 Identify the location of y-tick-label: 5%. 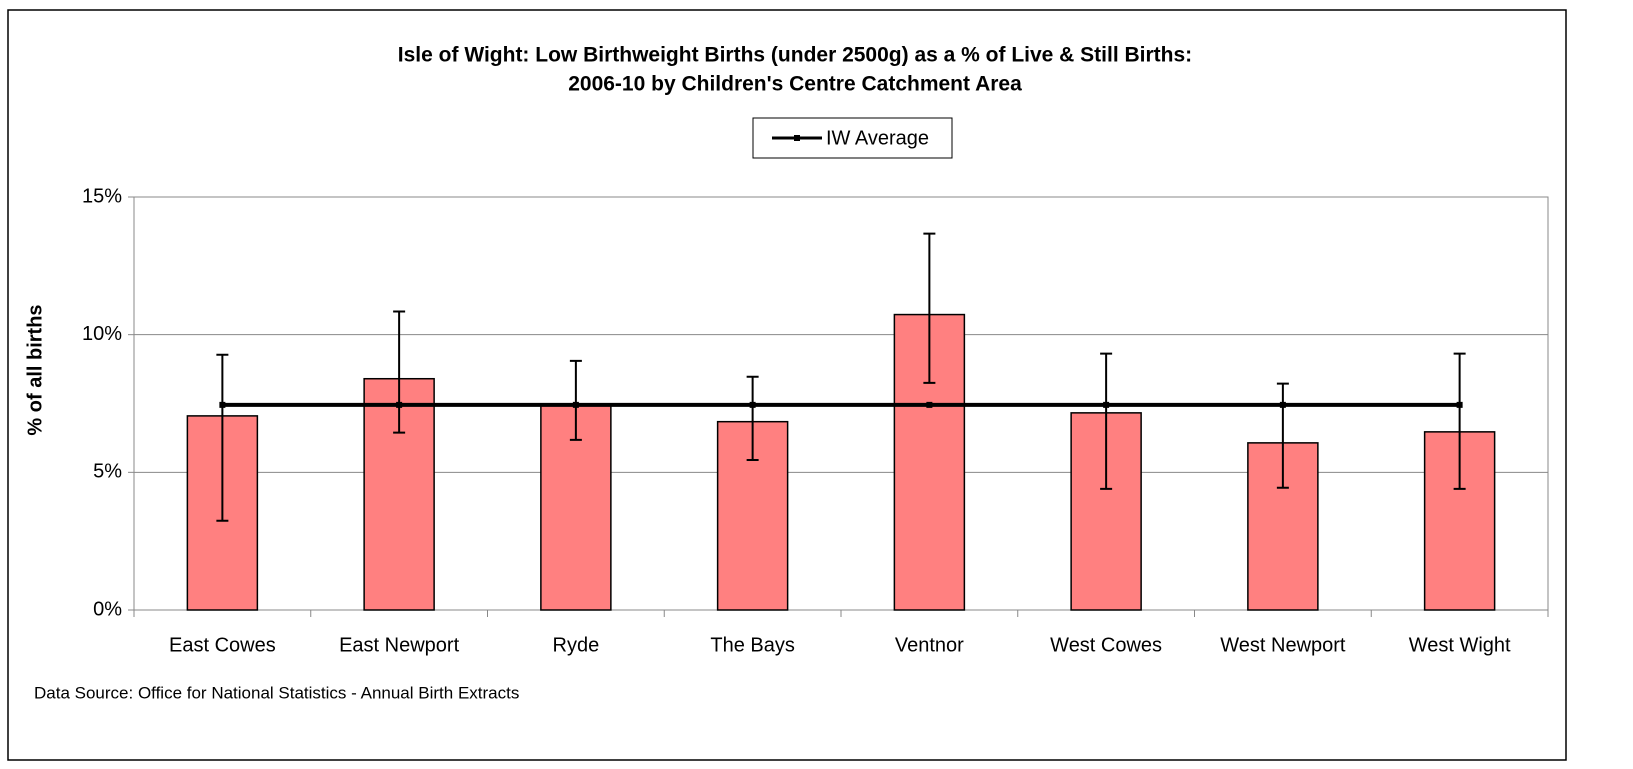
(107, 472).